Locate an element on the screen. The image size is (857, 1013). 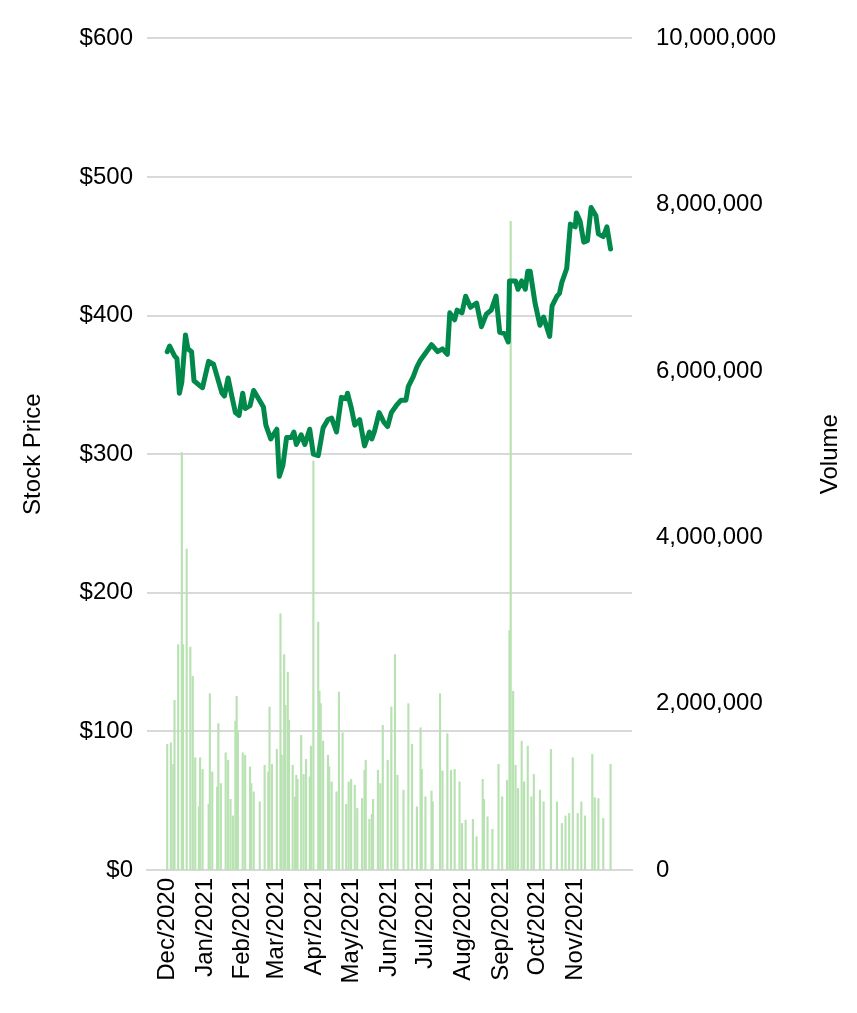
x-tick-label: Sep/2021 is located at coordinates (499, 929).